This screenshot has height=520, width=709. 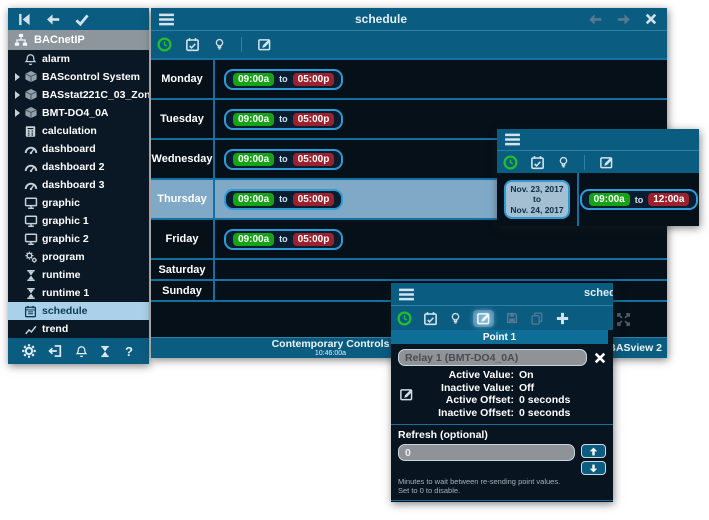 I want to click on popup-title-bar: schedule, so click(x=502, y=294).